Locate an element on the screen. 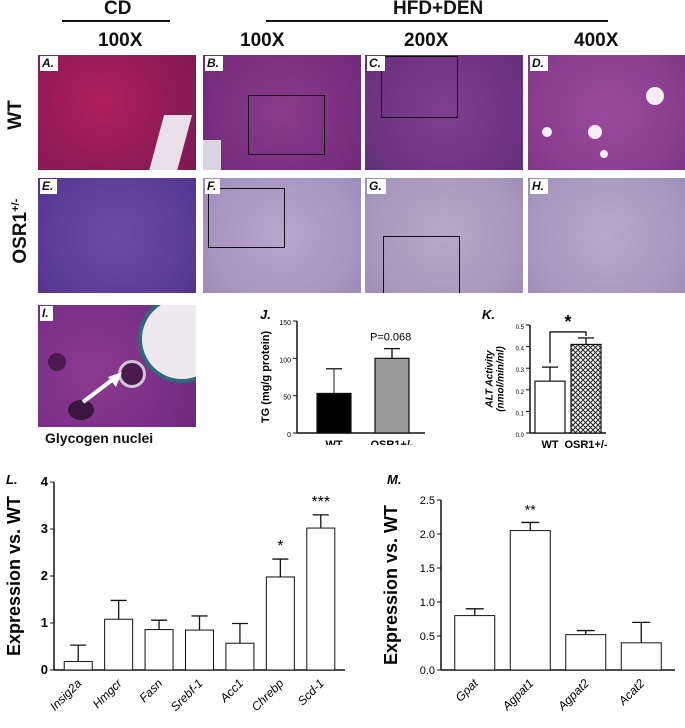  vacuole is located at coordinates (167, 344).